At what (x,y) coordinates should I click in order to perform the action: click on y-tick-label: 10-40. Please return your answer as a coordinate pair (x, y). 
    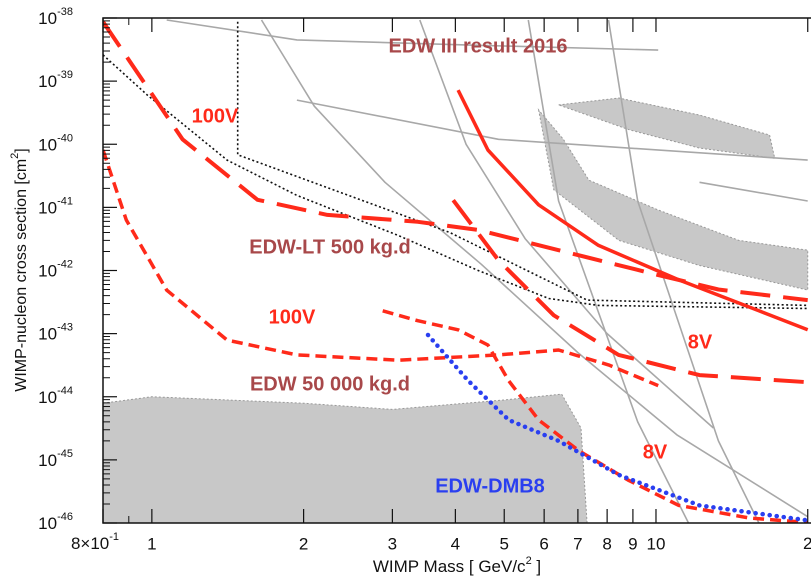
    Looking at the image, I should click on (55, 143).